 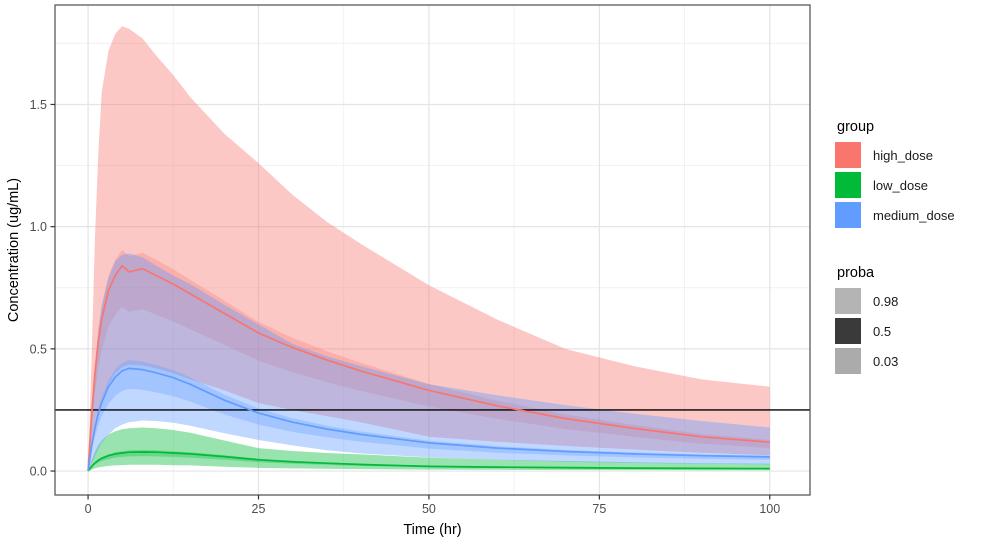 What do you see at coordinates (866, 301) in the screenshot?
I see `legend-key-proba-098: 0.98` at bounding box center [866, 301].